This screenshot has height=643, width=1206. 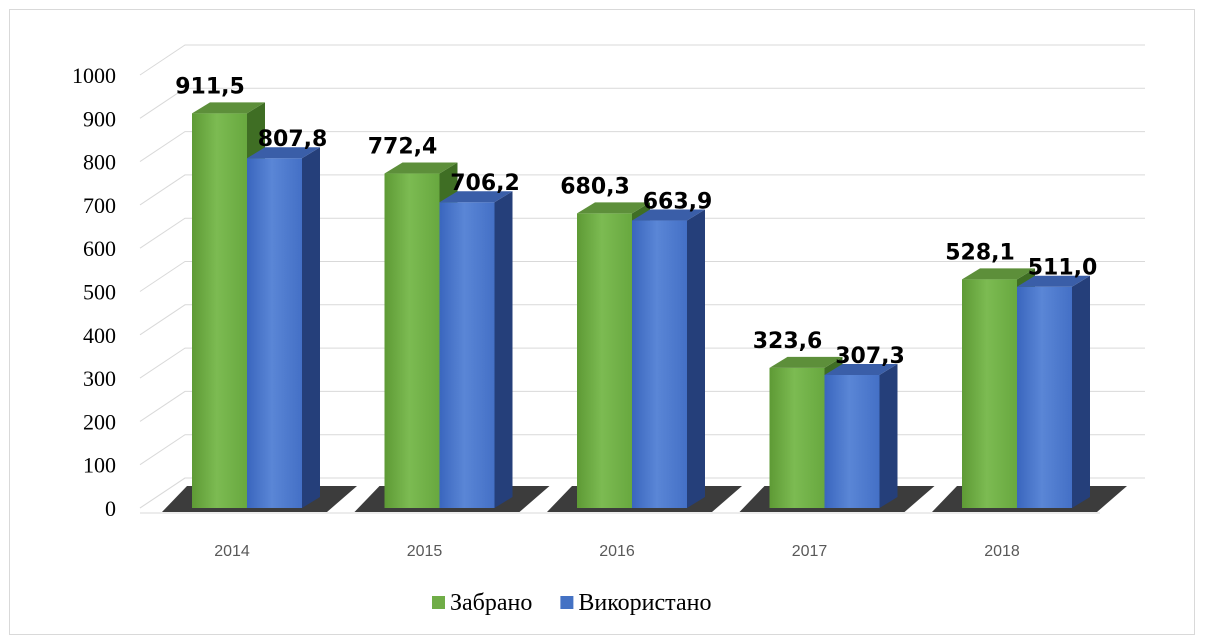 I want to click on data-label: 706,2, so click(x=485, y=183).